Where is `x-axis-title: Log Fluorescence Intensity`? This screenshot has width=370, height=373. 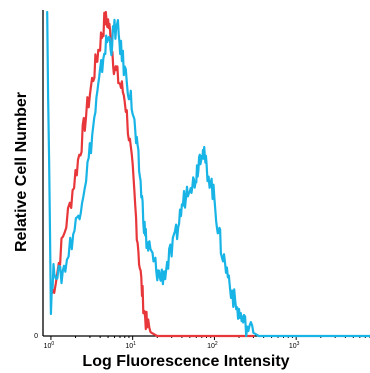 x-axis-title: Log Fluorescence Intensity is located at coordinates (185, 361).